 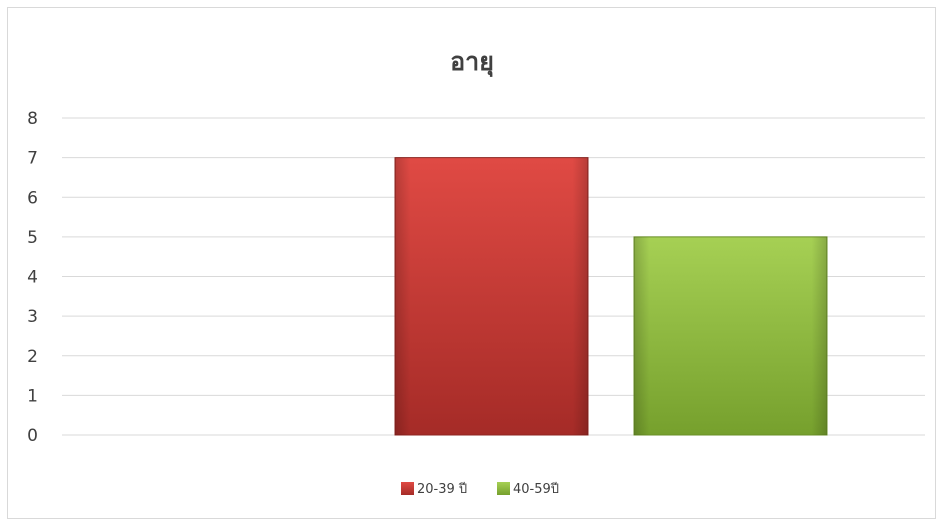 What do you see at coordinates (32, 238) in the screenshot?
I see `y-tick-label: 5` at bounding box center [32, 238].